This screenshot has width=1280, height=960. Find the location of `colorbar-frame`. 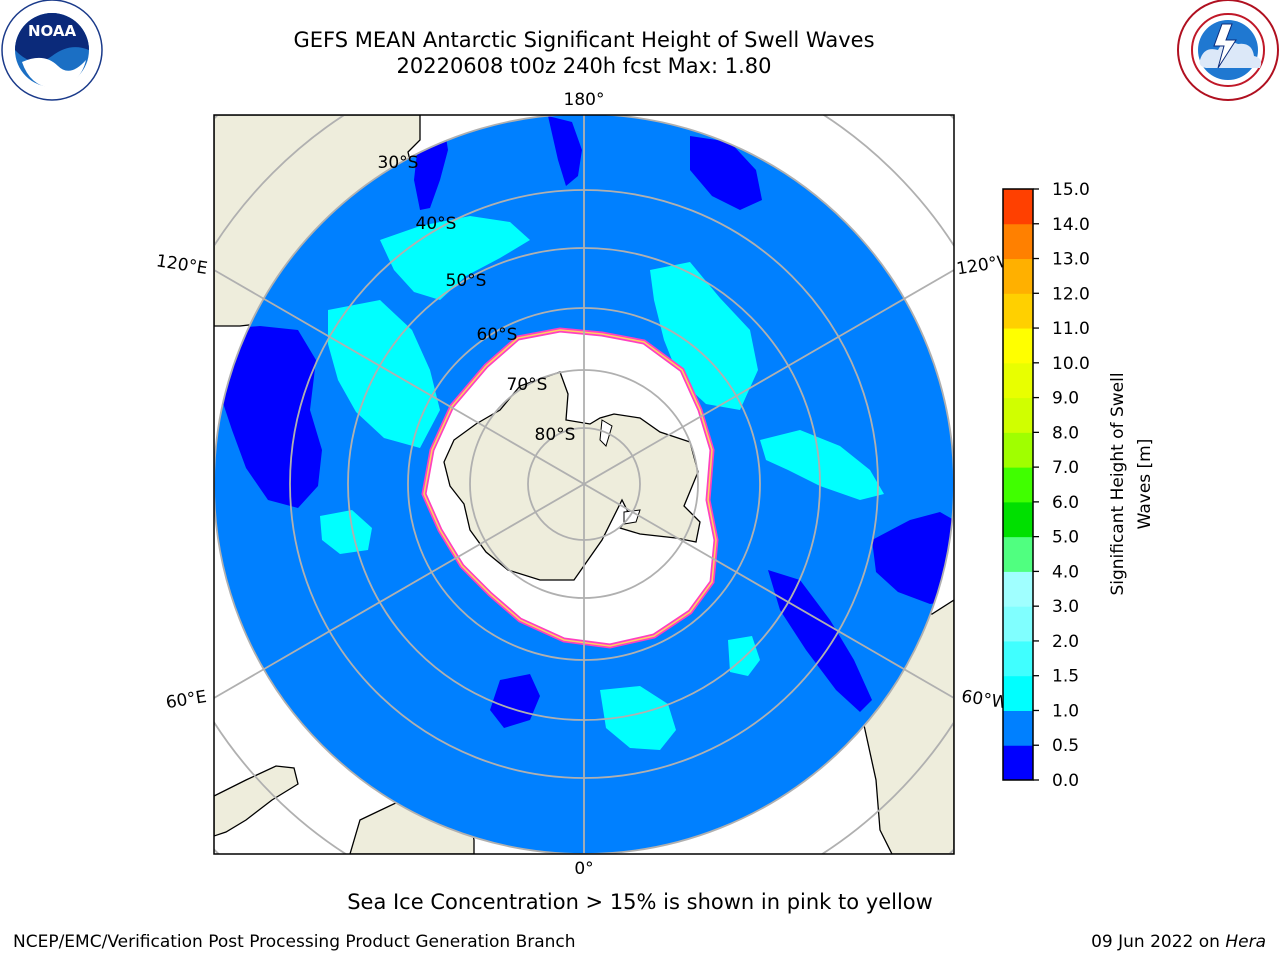

colorbar-frame is located at coordinates (1018, 484).